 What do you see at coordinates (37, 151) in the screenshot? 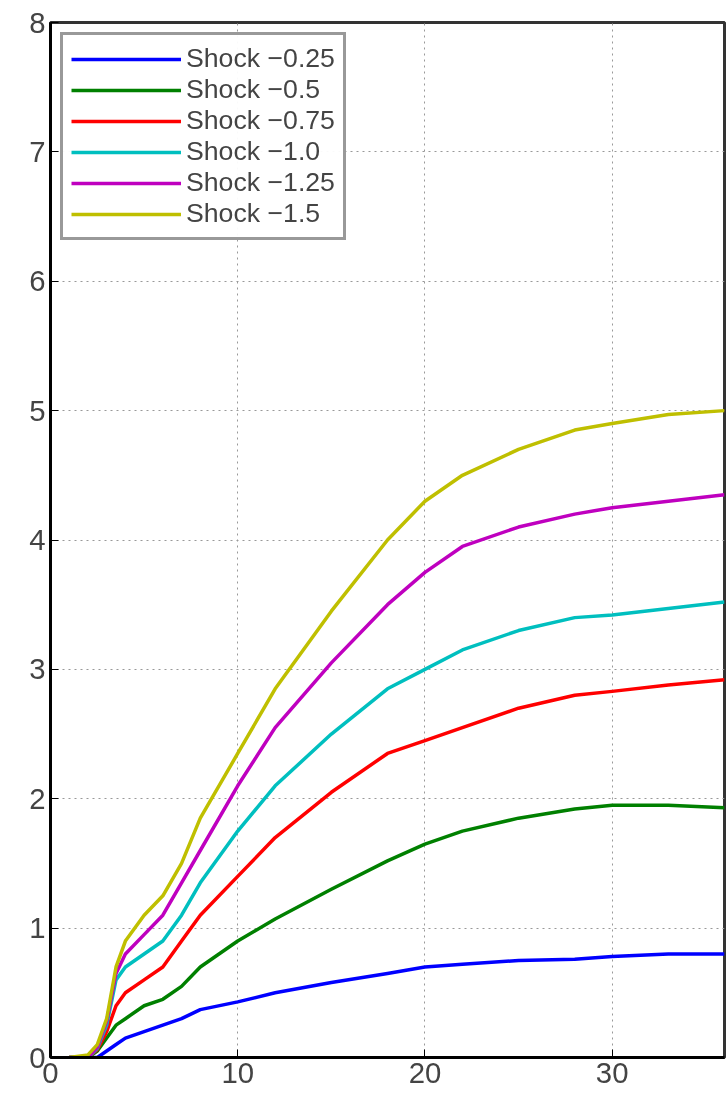
I see `y-tick-label: 7` at bounding box center [37, 151].